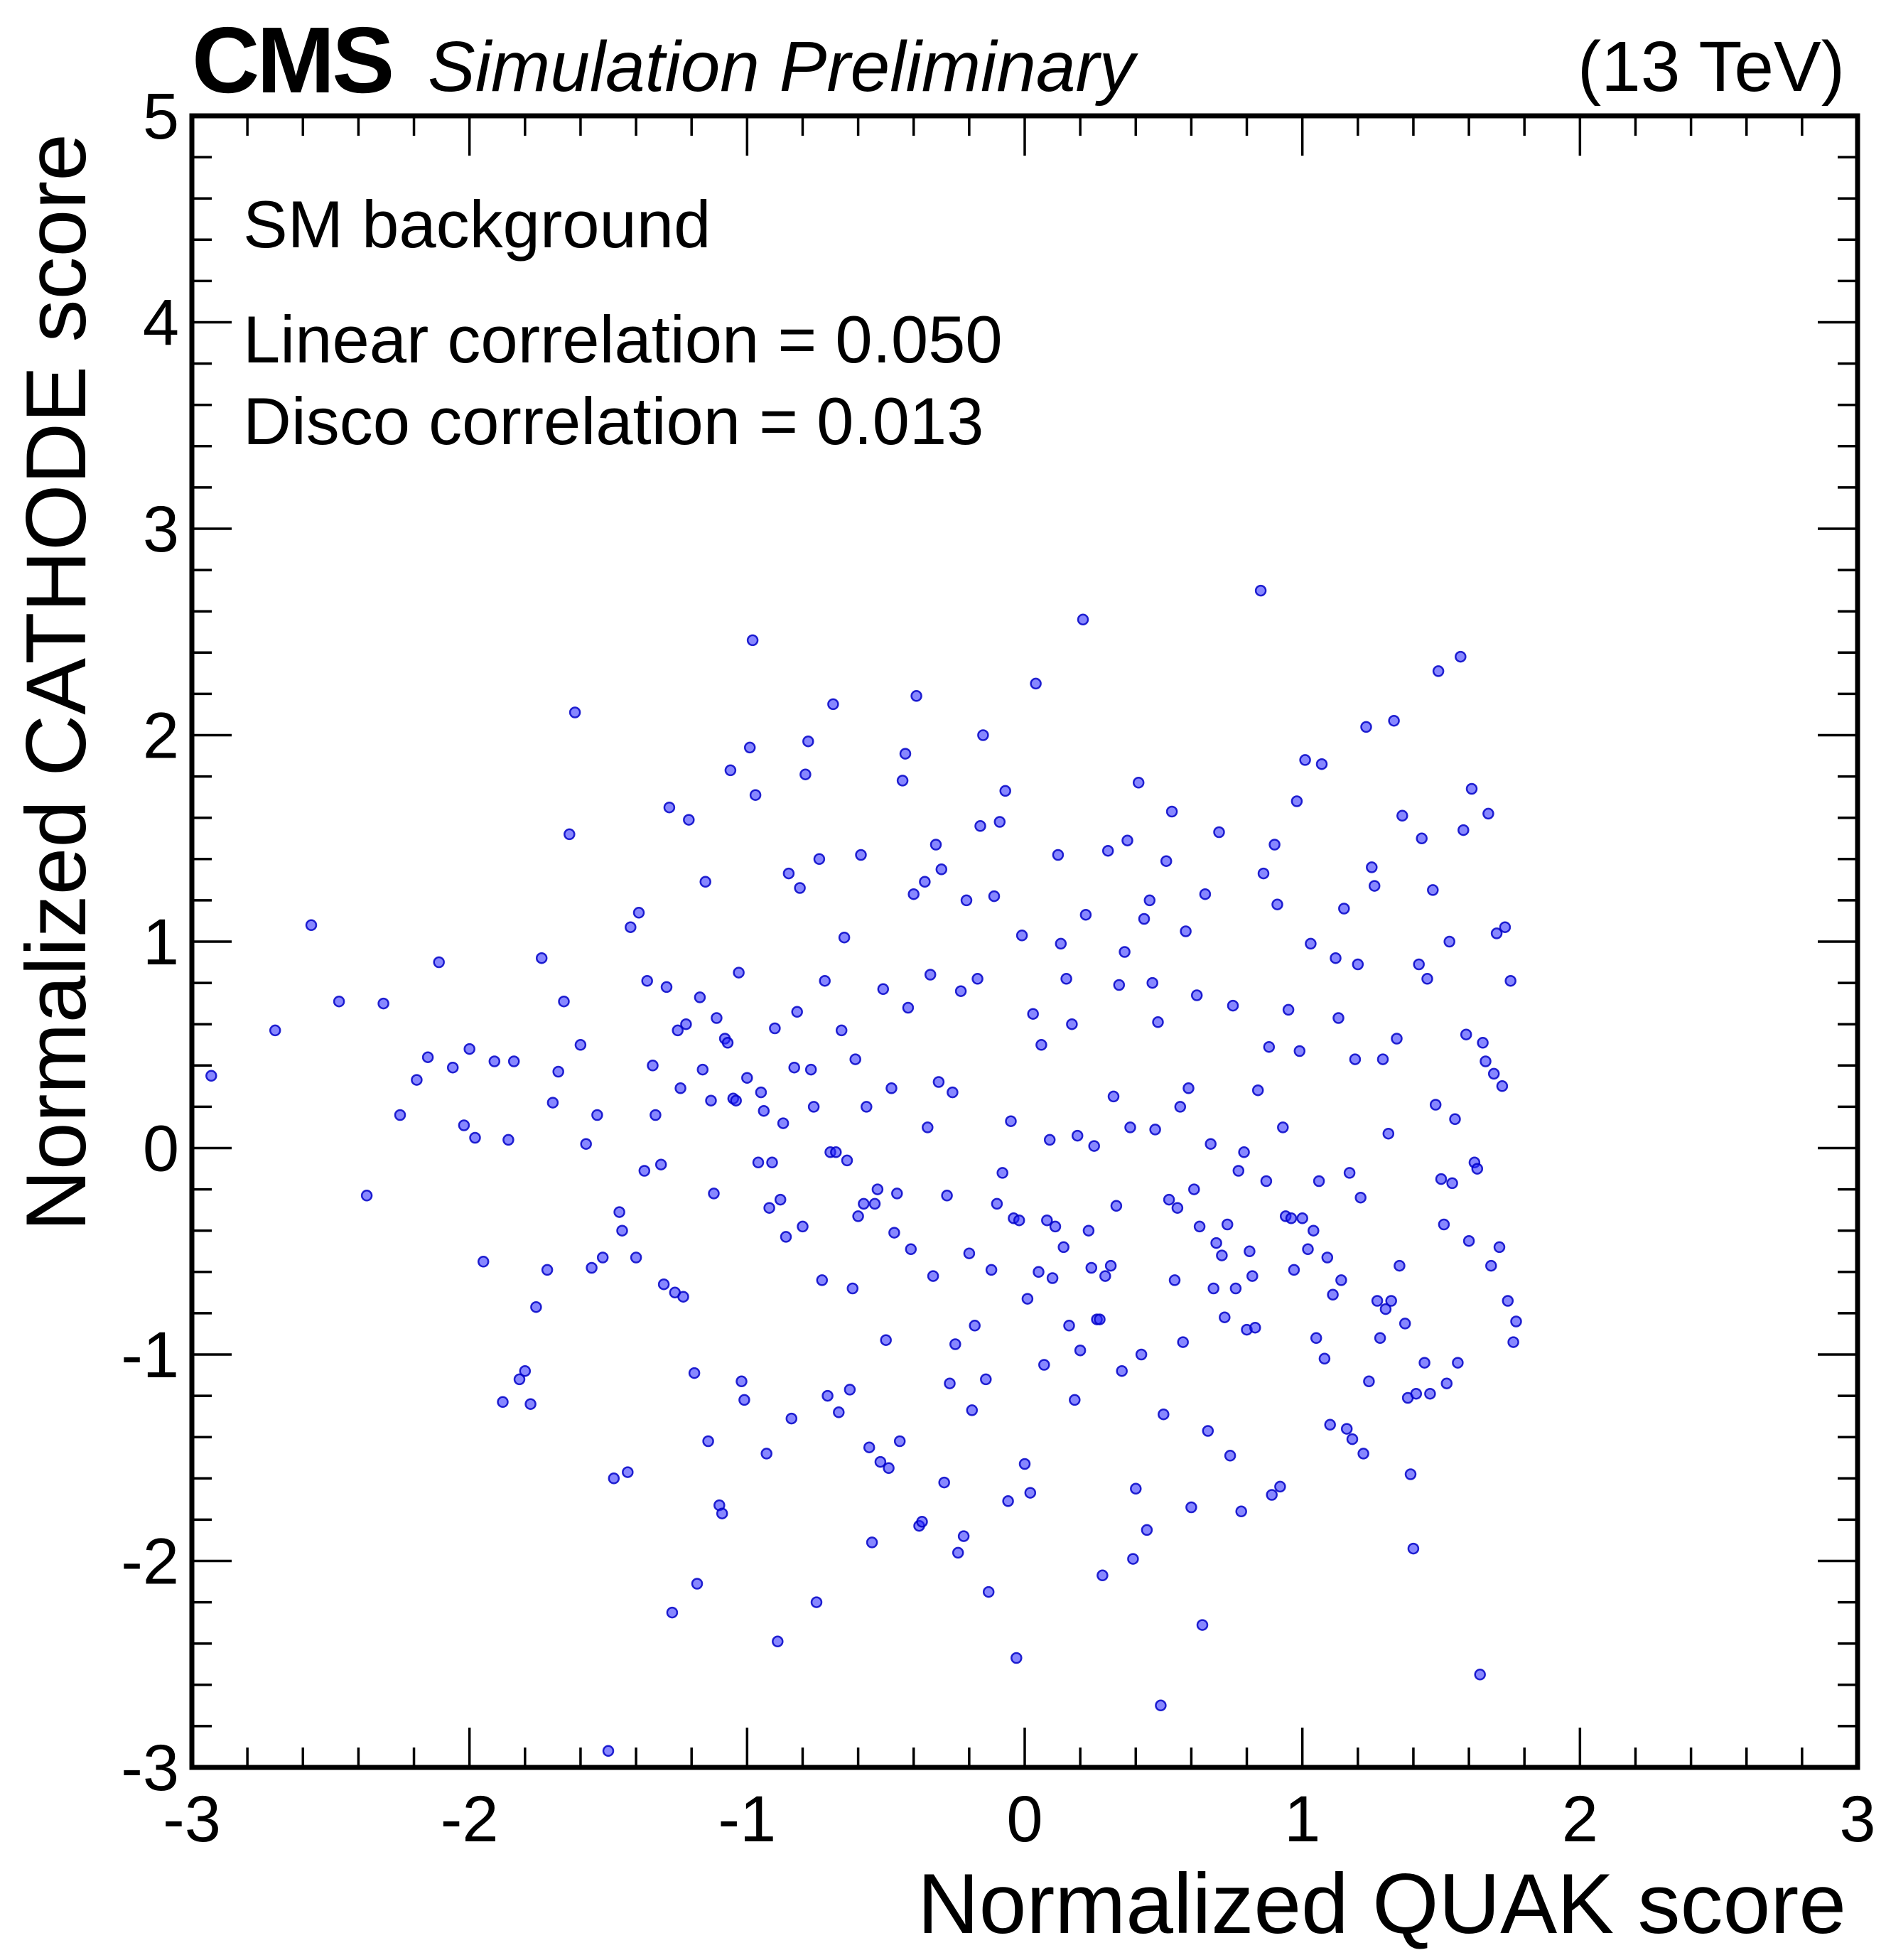  Describe the element at coordinates (1381, 1903) in the screenshot. I see `x-axis-title: Normalized QUAK score` at that location.